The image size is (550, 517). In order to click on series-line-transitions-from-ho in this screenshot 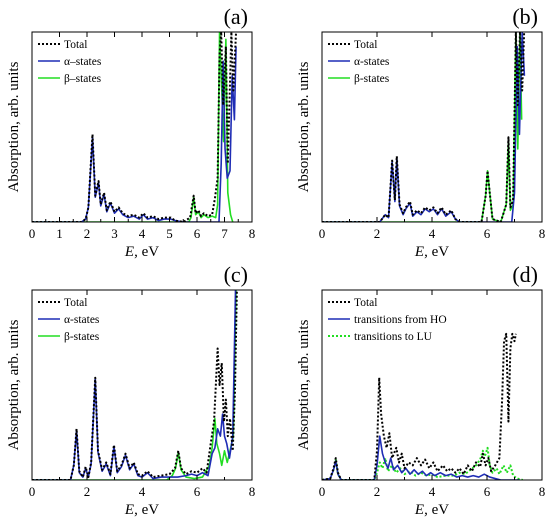, I will do `click(421, 457)`.